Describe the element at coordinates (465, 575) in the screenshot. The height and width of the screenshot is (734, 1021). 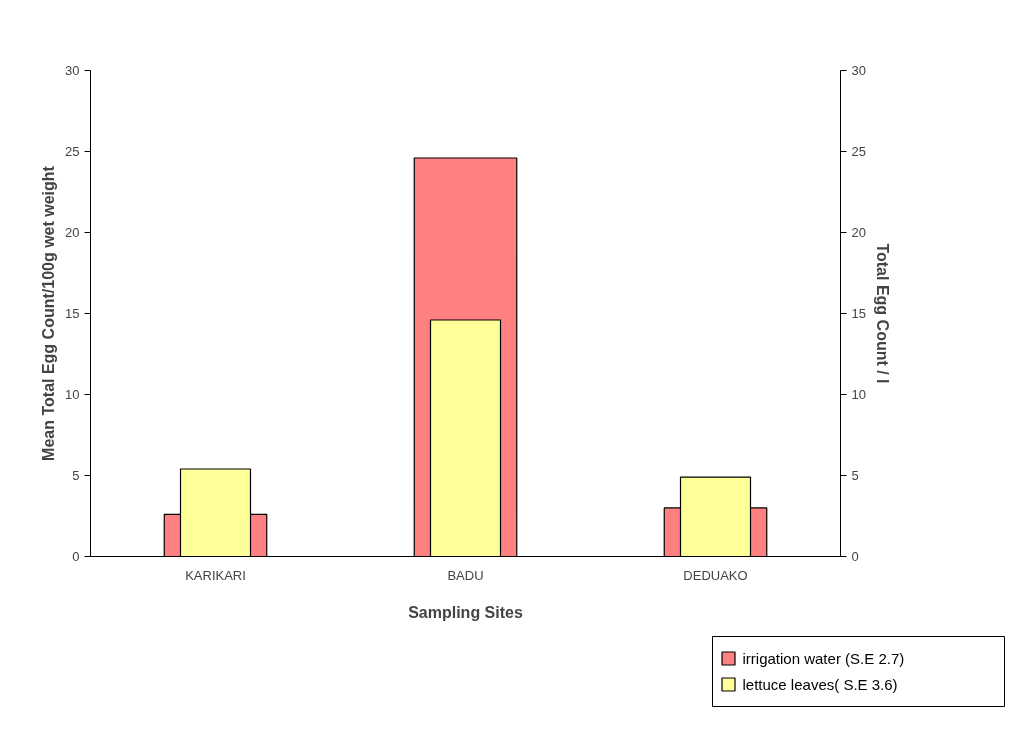
I see `x-tick-label: BADU` at that location.